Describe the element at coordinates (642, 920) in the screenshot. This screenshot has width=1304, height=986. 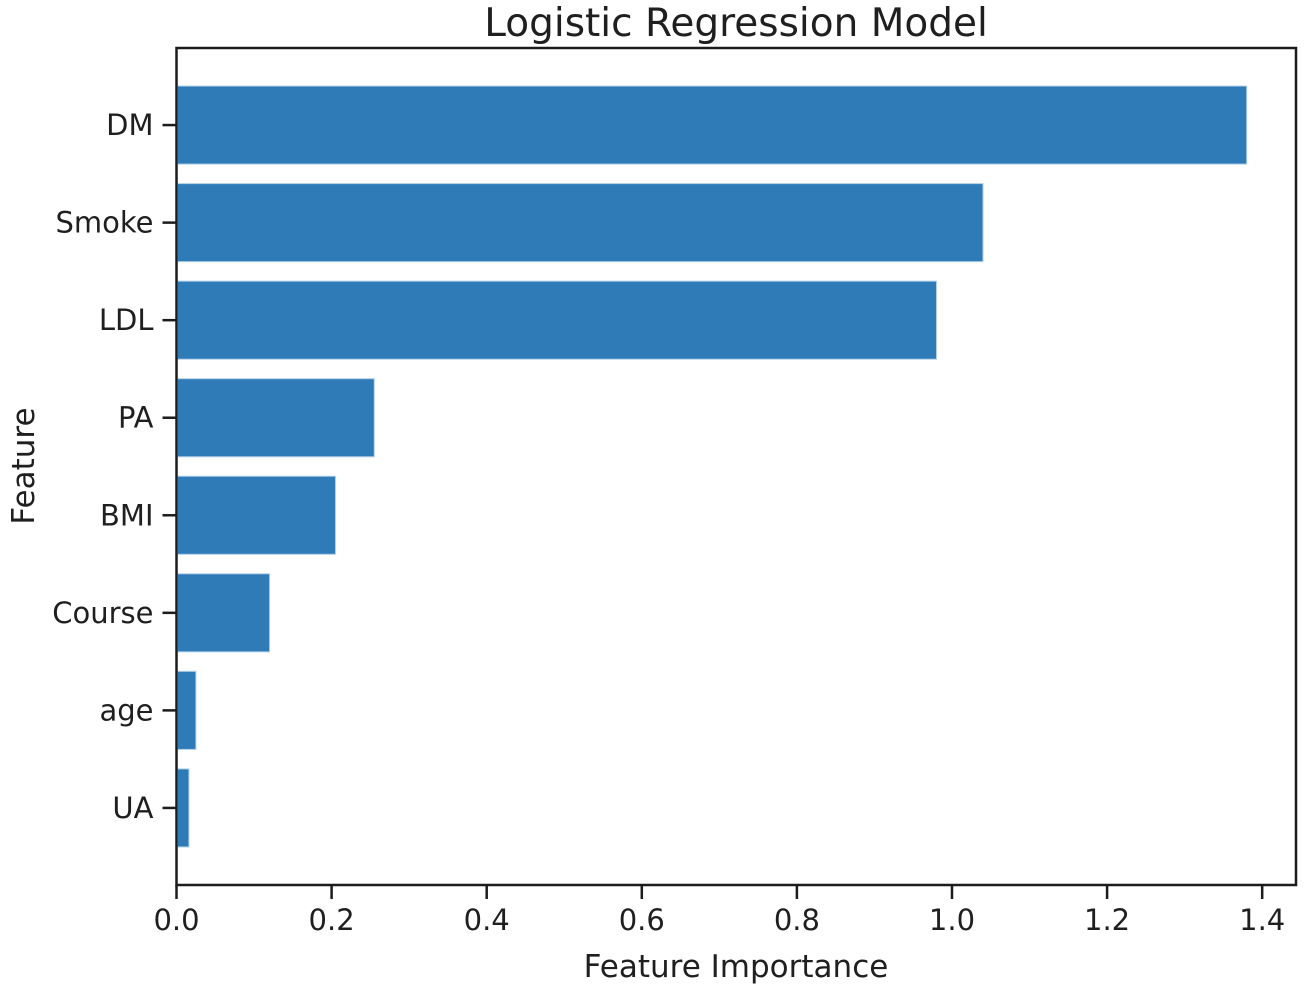
I see `x-tick-label: 0.6` at that location.